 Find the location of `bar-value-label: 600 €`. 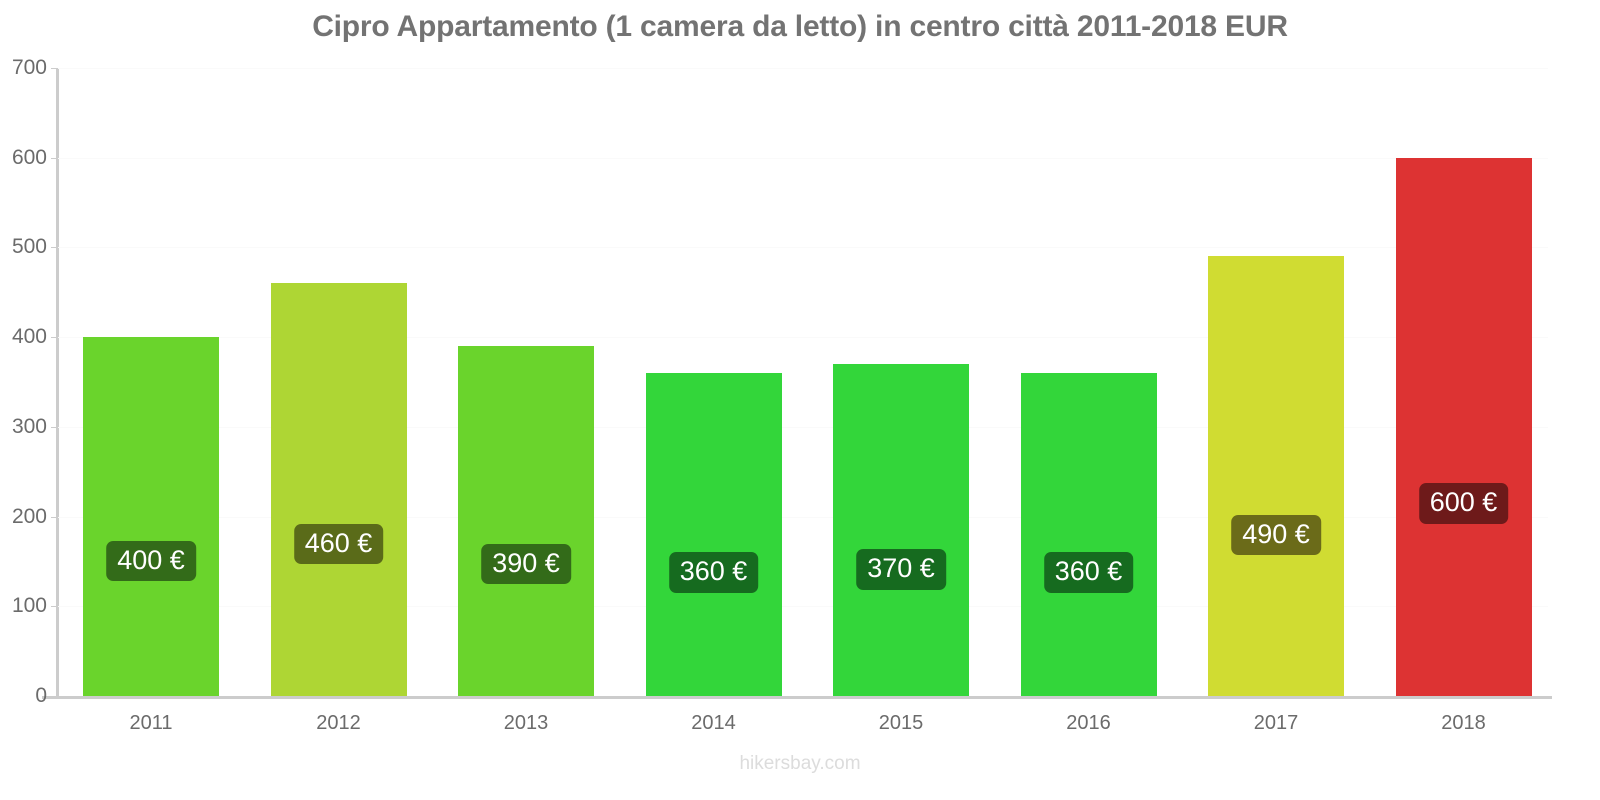

bar-value-label: 600 € is located at coordinates (1463, 503).